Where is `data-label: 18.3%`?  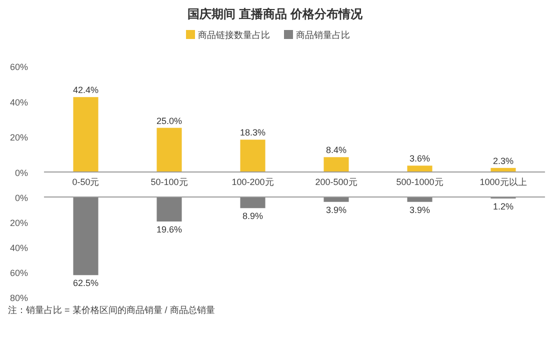
data-label: 18.3% is located at coordinates (253, 133).